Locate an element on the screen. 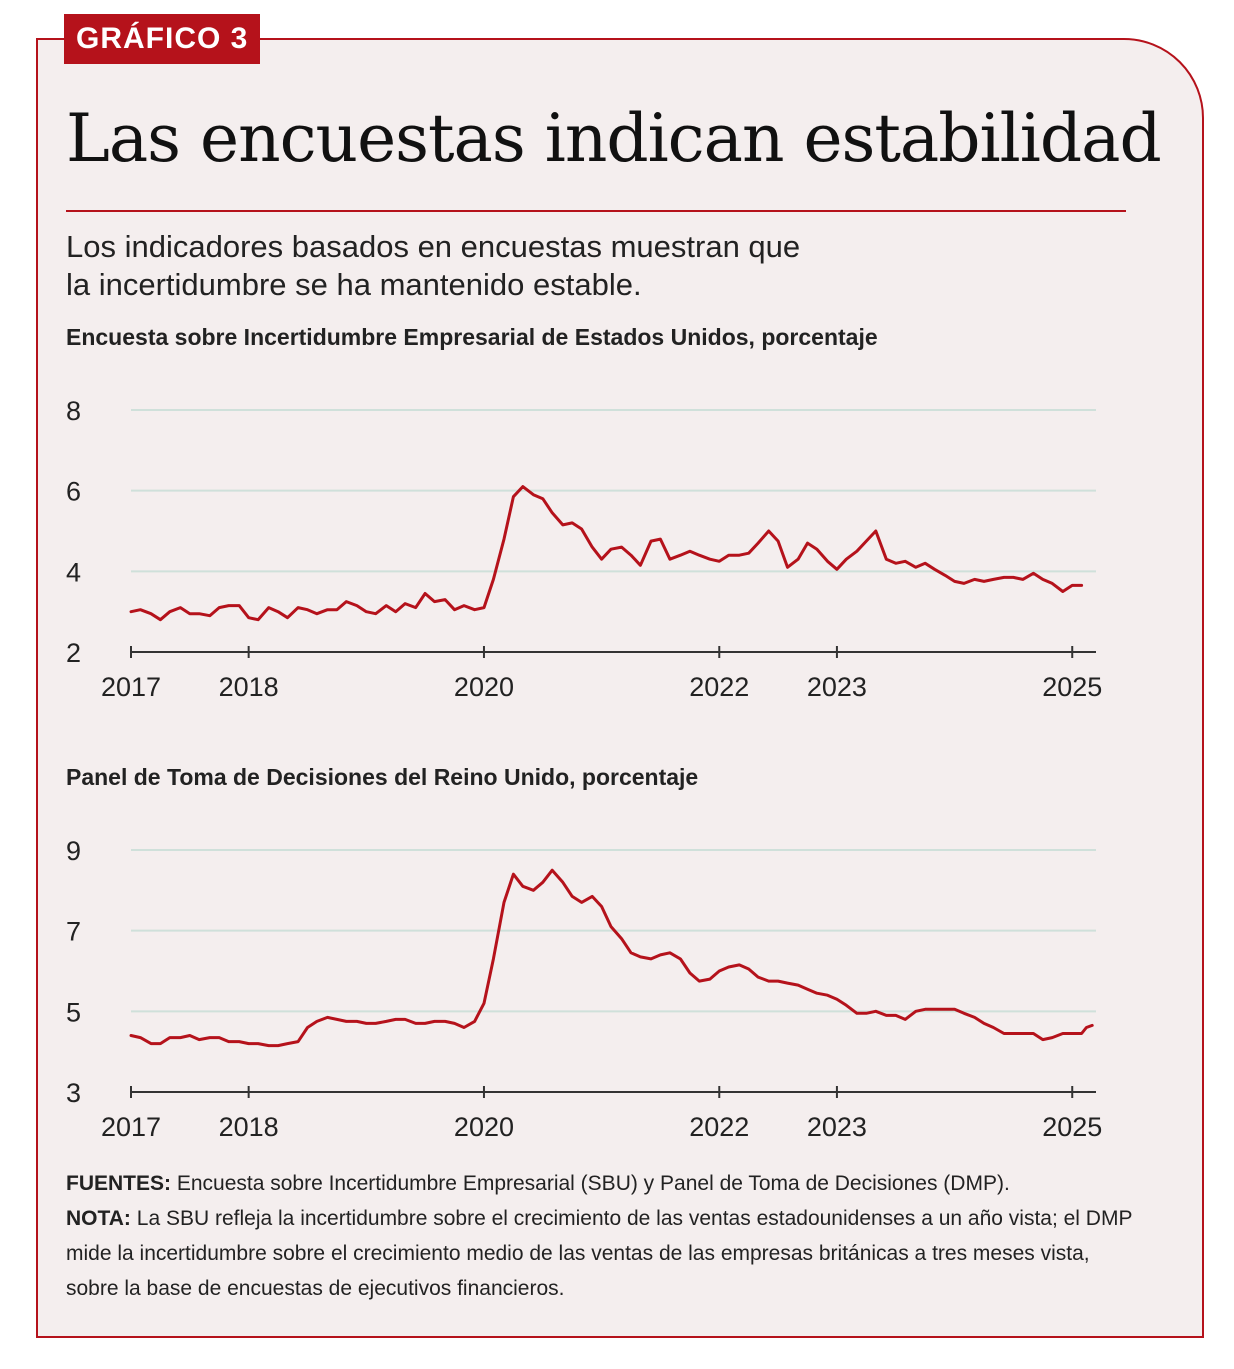  us-chart-y-tick-label: 8 is located at coordinates (73, 411).